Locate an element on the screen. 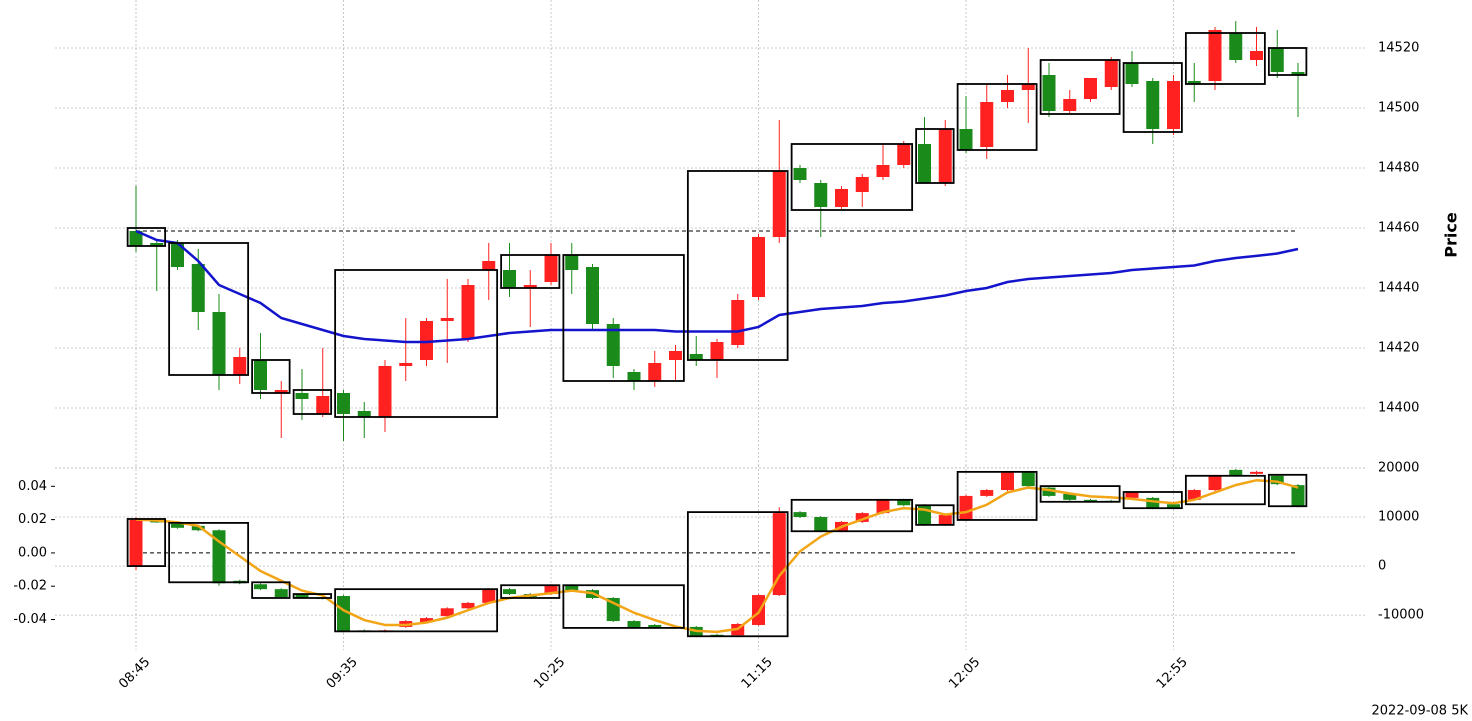  y-tick-label: 14480 is located at coordinates (1398, 168).